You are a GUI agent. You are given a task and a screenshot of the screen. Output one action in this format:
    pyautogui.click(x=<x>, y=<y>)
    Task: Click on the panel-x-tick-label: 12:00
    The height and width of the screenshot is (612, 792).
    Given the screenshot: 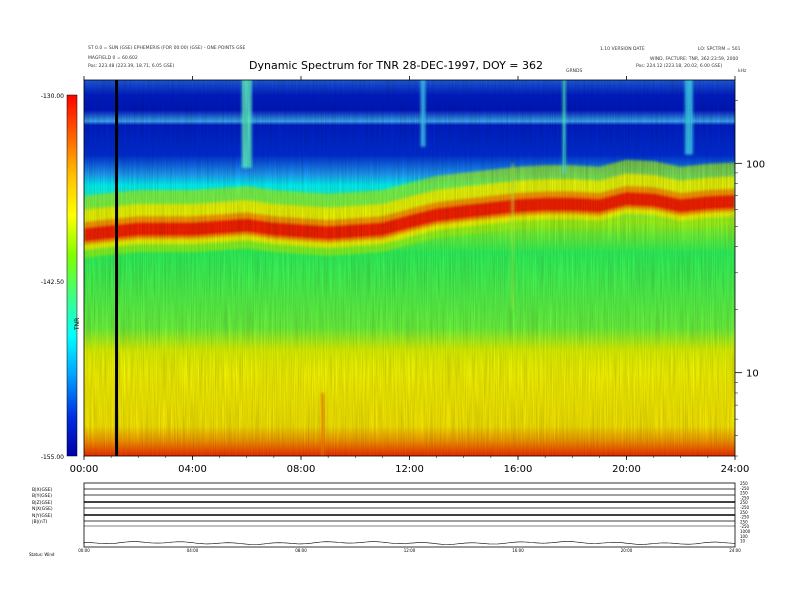 What is the action you would take?
    pyautogui.click(x=410, y=550)
    